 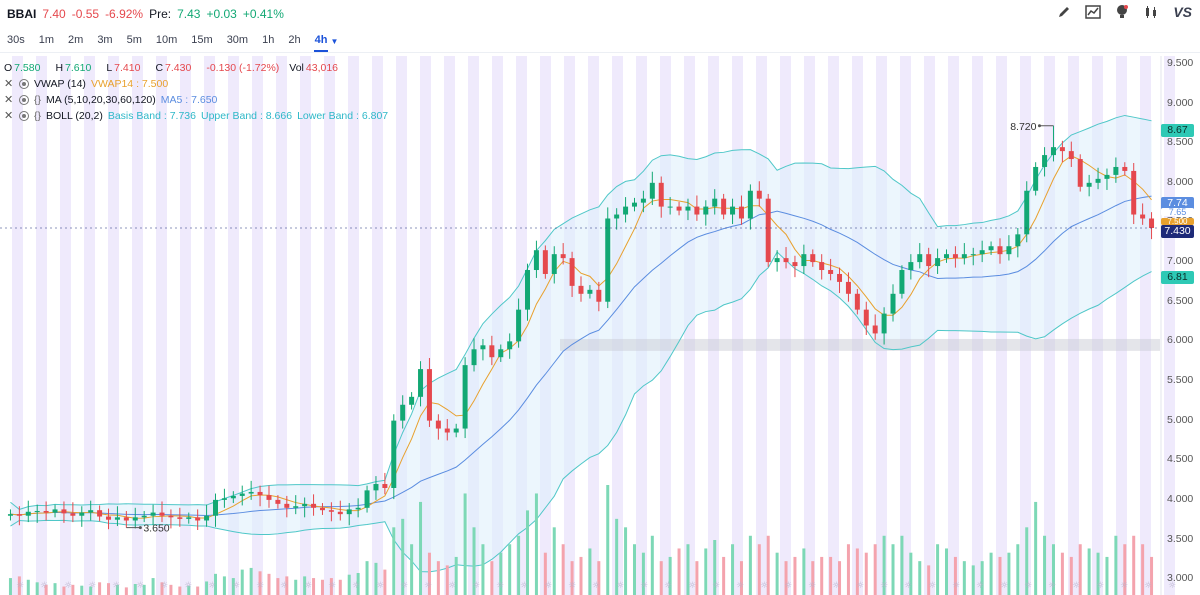 What do you see at coordinates (196, 84) in the screenshot?
I see `legend-row-vwap: ✕ VWAP (14) VWAP14 : 7.500` at bounding box center [196, 84].